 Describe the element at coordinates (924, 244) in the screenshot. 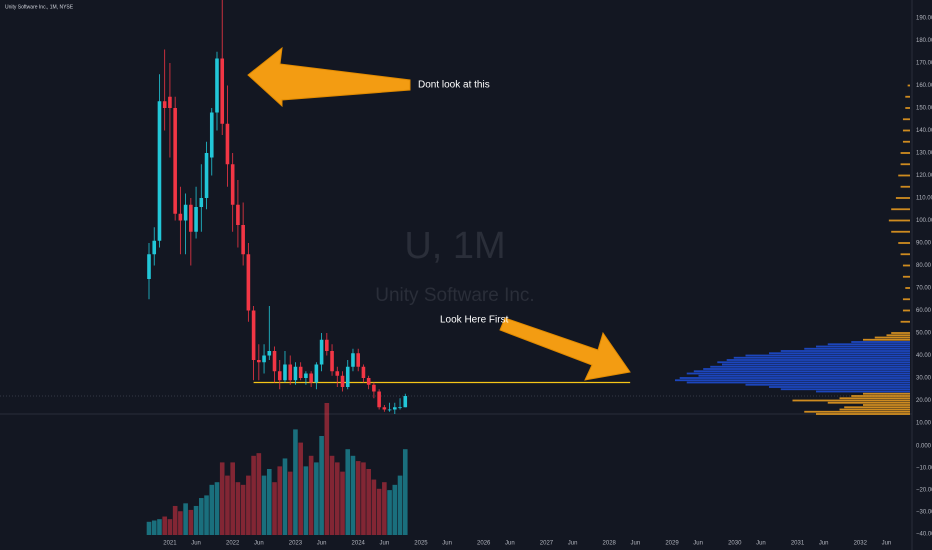

I see `y-tick-label: 90.00` at that location.